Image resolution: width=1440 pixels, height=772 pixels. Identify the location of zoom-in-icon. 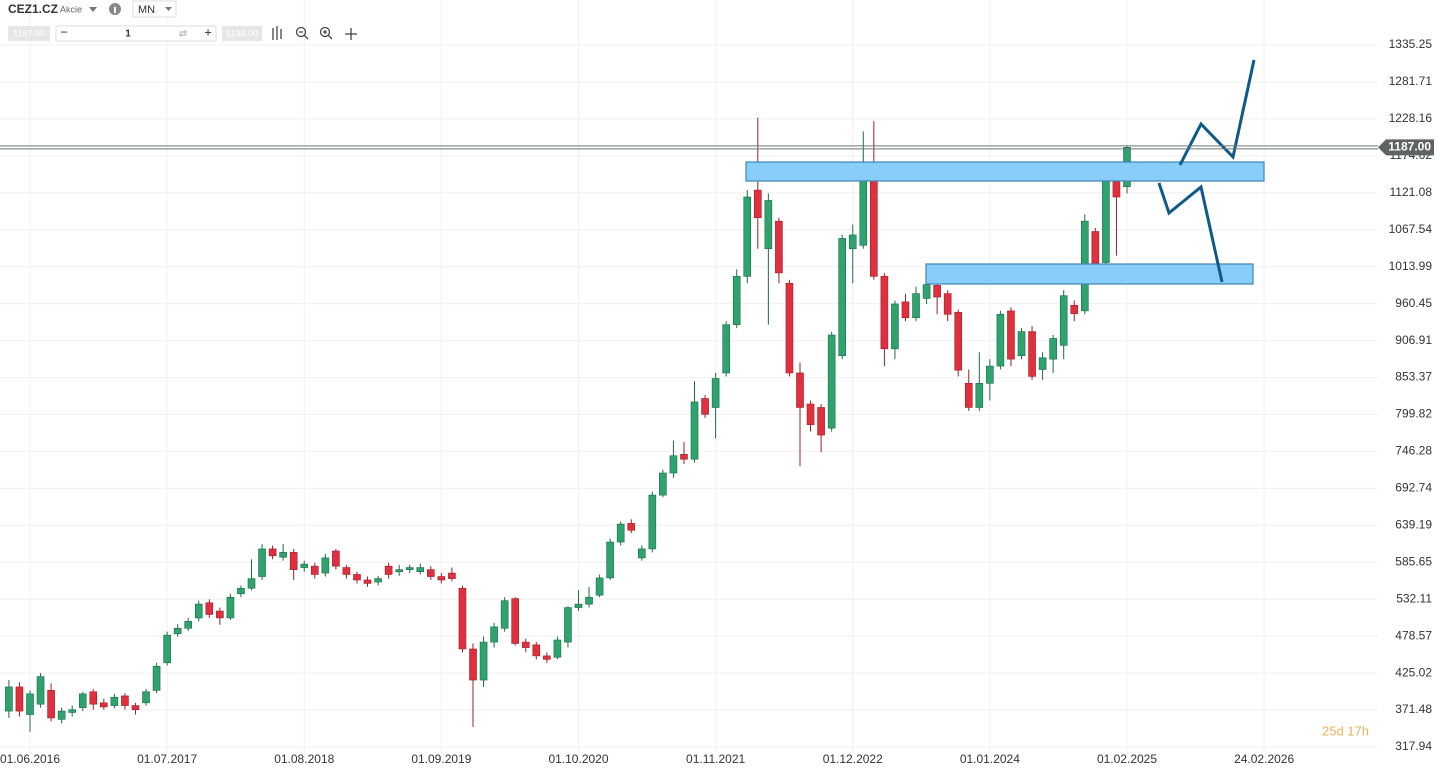
(325, 32).